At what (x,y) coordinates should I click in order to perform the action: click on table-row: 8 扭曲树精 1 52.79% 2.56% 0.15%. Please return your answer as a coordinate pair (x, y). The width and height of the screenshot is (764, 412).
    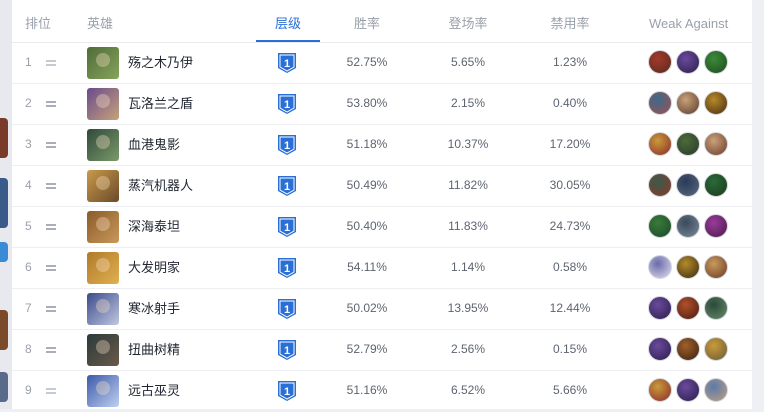
    Looking at the image, I should click on (382, 350).